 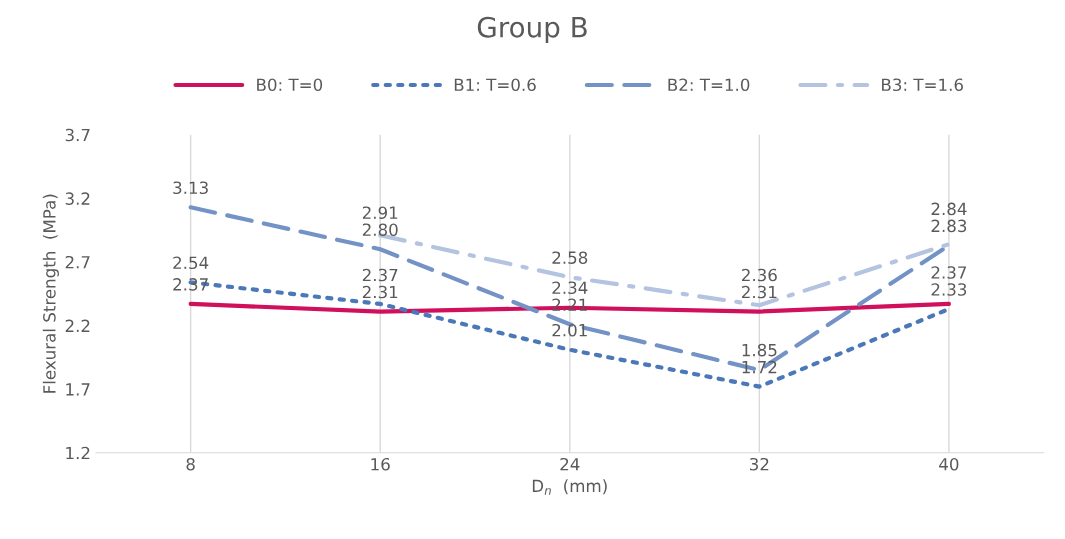 What do you see at coordinates (532, 30) in the screenshot?
I see `chart-title: Group B` at bounding box center [532, 30].